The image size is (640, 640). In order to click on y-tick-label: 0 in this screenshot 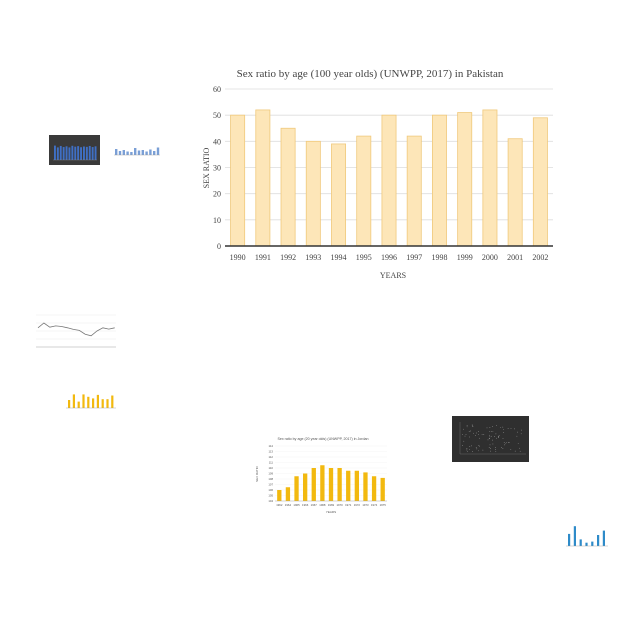, I will do `click(219, 246)`.